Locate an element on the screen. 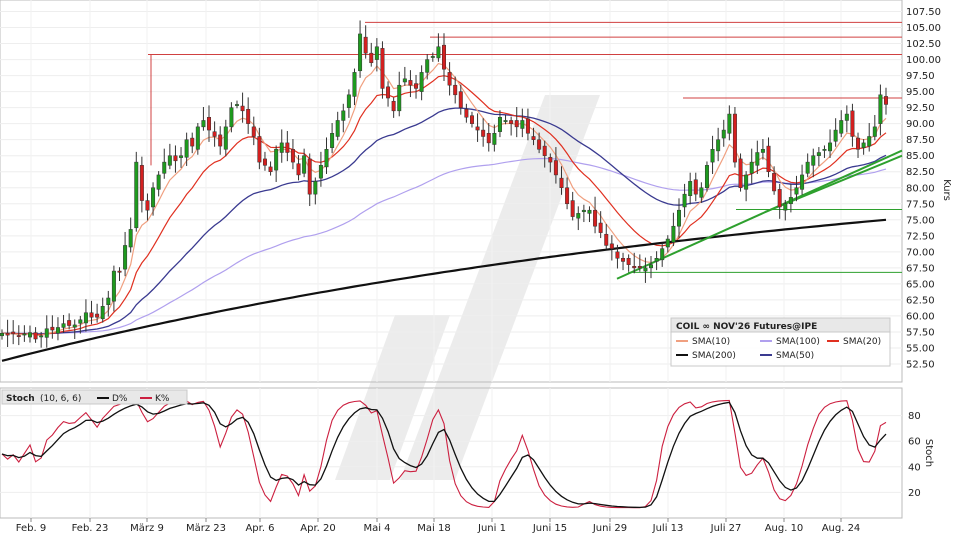 The width and height of the screenshot is (960, 540). x-tick-label: Juni 15 is located at coordinates (549, 528).